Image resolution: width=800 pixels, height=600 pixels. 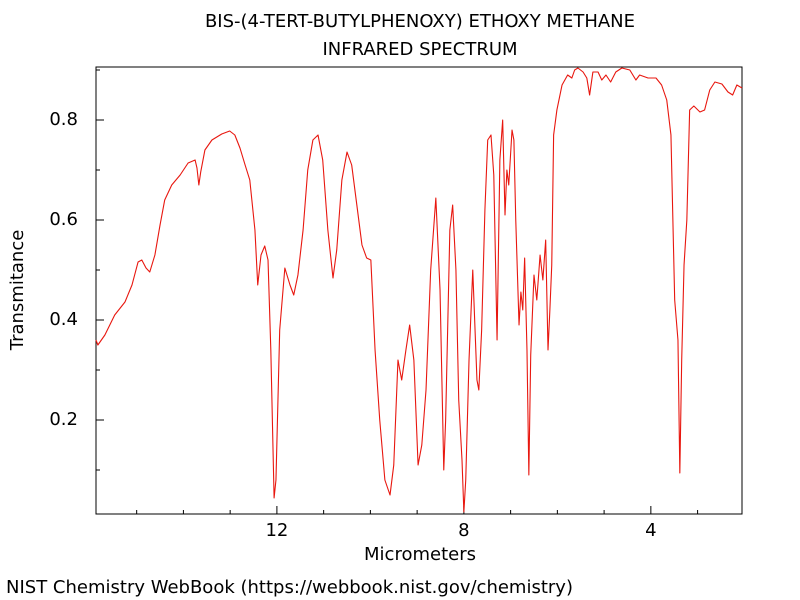 What do you see at coordinates (17, 291) in the screenshot?
I see `y-axis-label: Transmitance` at bounding box center [17, 291].